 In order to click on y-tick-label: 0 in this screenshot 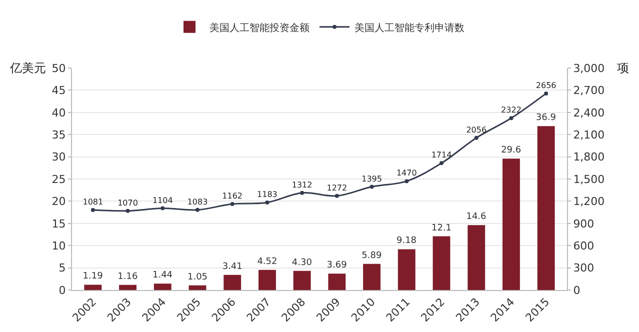, I will do `click(62, 290)`.